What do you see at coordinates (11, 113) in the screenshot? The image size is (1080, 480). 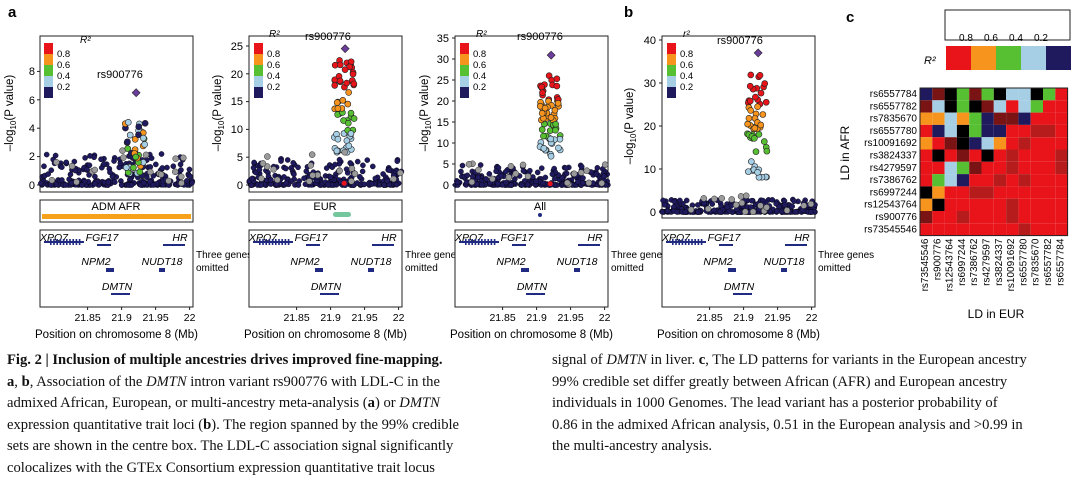 I see `y-axis-label: –log10(P value)` at bounding box center [11, 113].